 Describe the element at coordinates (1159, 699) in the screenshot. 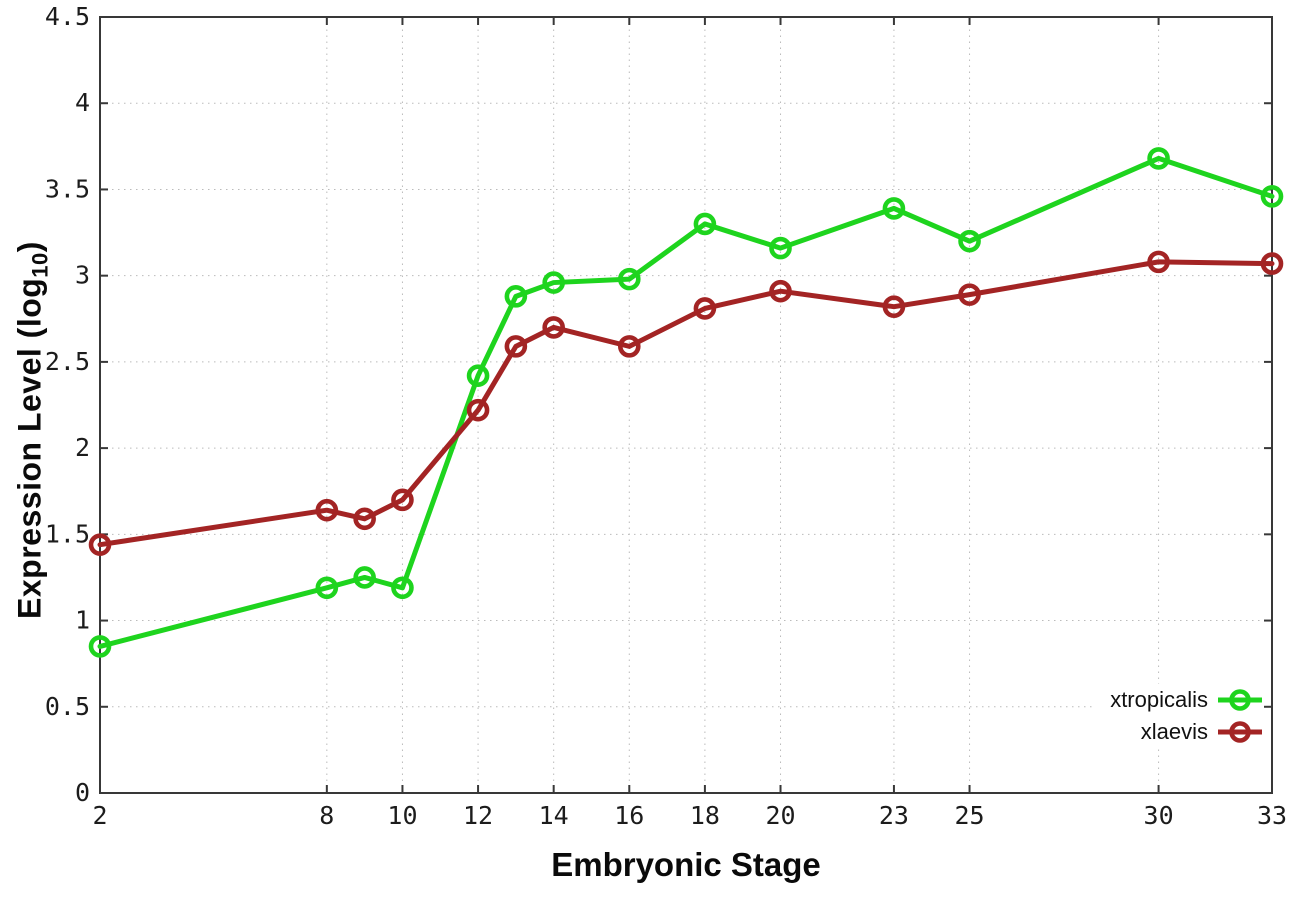

I see `legend-label: xtropicalis` at that location.